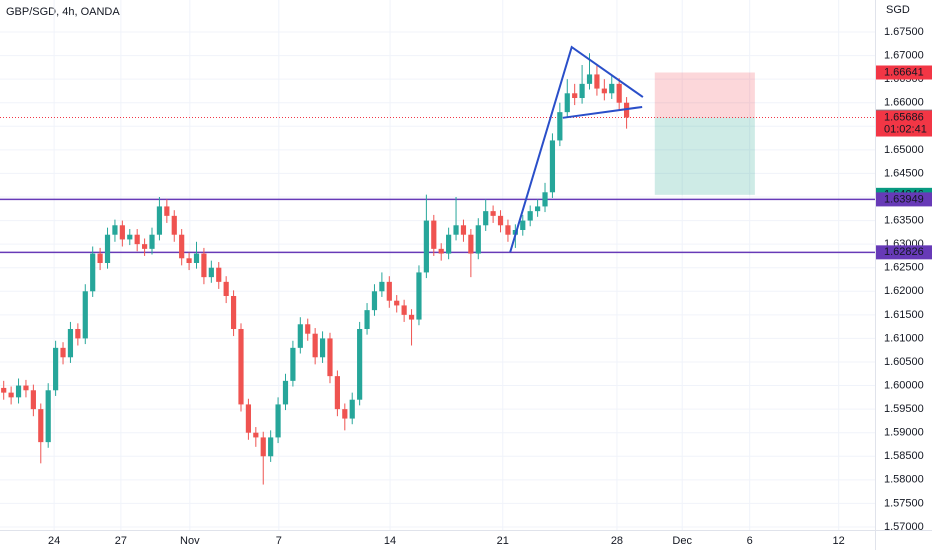 The width and height of the screenshot is (932, 550). What do you see at coordinates (898, 10) in the screenshot?
I see `currency-label: SGD` at bounding box center [898, 10].